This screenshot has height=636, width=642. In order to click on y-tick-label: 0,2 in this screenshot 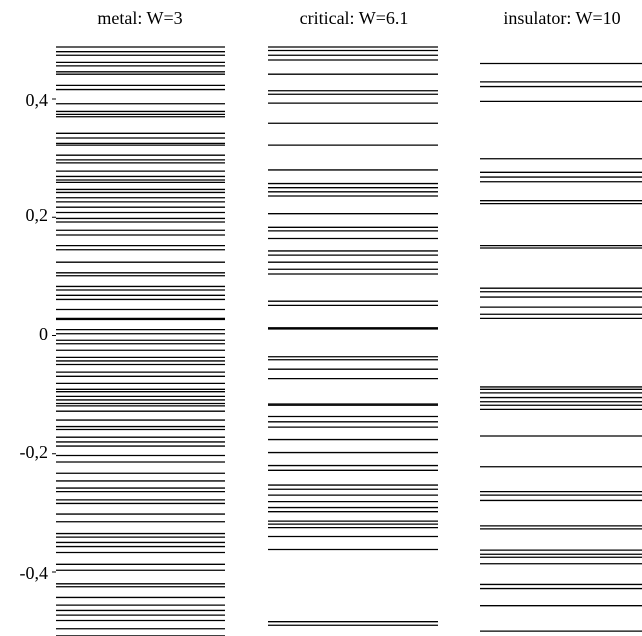, I will do `click(37, 215)`.